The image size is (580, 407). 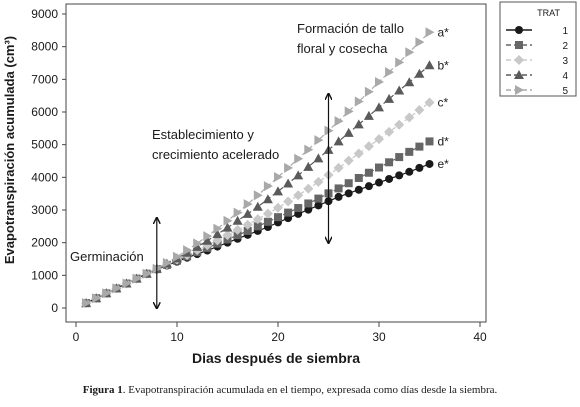 I want to click on legend-label: 1, so click(x=565, y=31).